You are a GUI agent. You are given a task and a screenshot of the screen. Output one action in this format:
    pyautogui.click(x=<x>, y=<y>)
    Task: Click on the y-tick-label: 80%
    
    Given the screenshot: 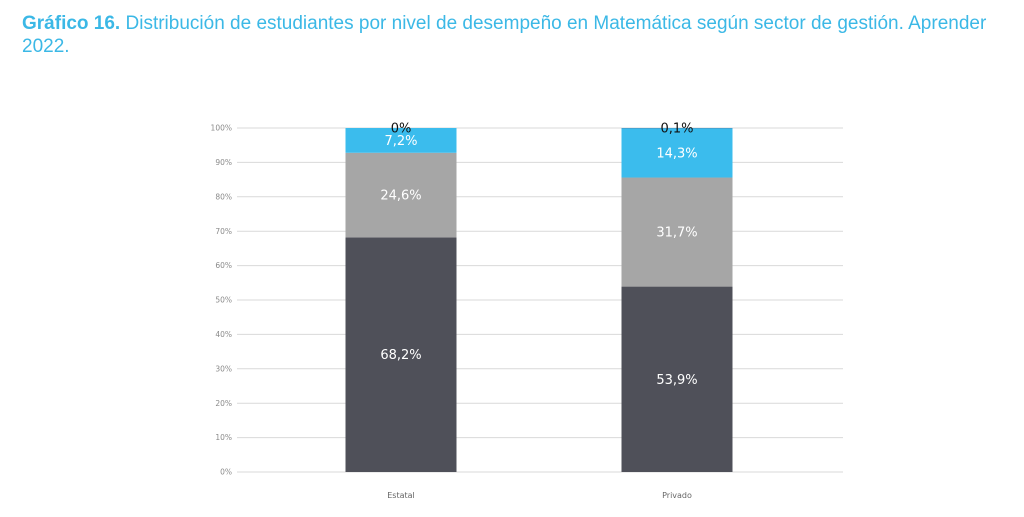 What is the action you would take?
    pyautogui.click(x=223, y=196)
    